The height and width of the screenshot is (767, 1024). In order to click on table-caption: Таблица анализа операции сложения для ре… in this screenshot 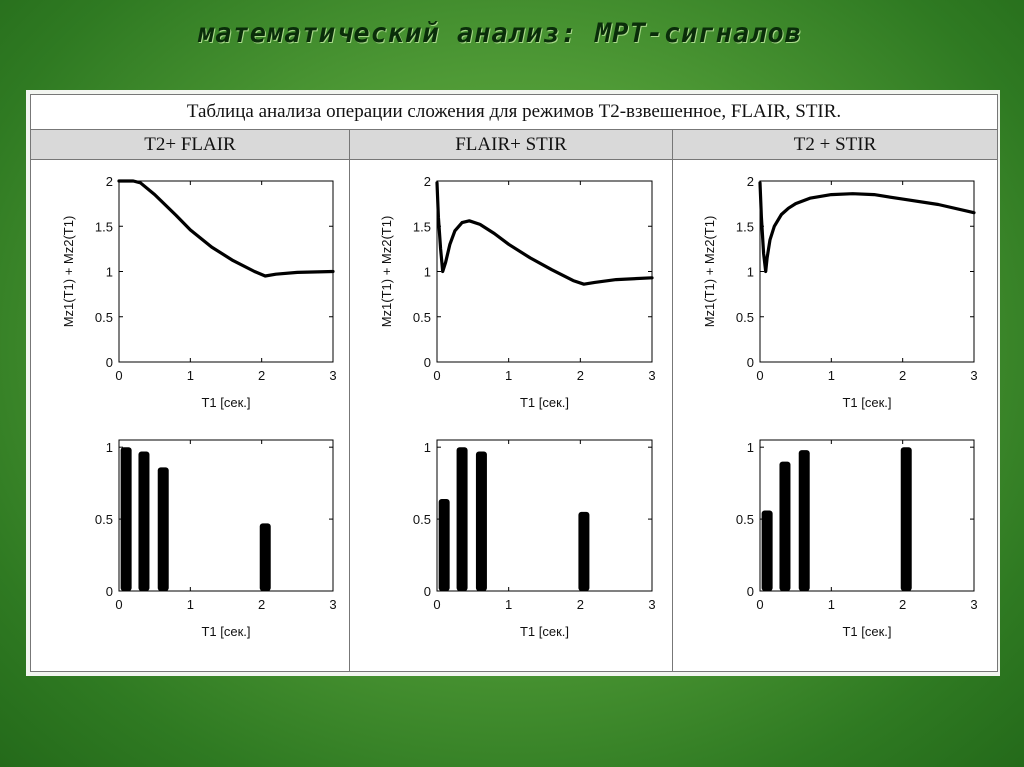, I will do `click(514, 112)`.